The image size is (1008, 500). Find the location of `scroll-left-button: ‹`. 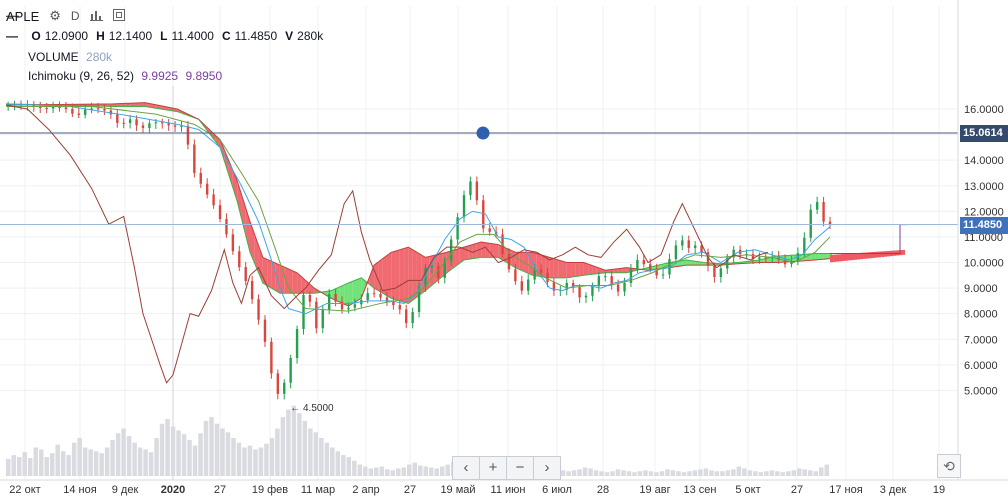

scroll-left-button: ‹ is located at coordinates (466, 468).